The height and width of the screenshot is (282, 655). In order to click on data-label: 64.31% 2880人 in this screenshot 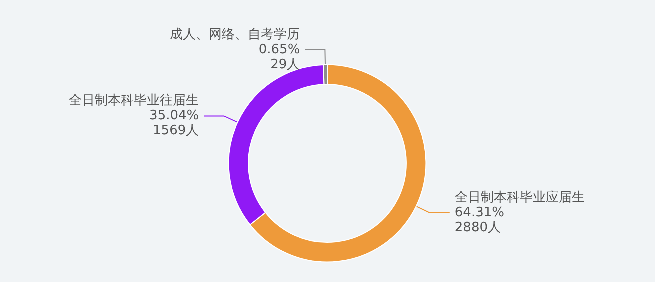, I will do `click(479, 220)`.